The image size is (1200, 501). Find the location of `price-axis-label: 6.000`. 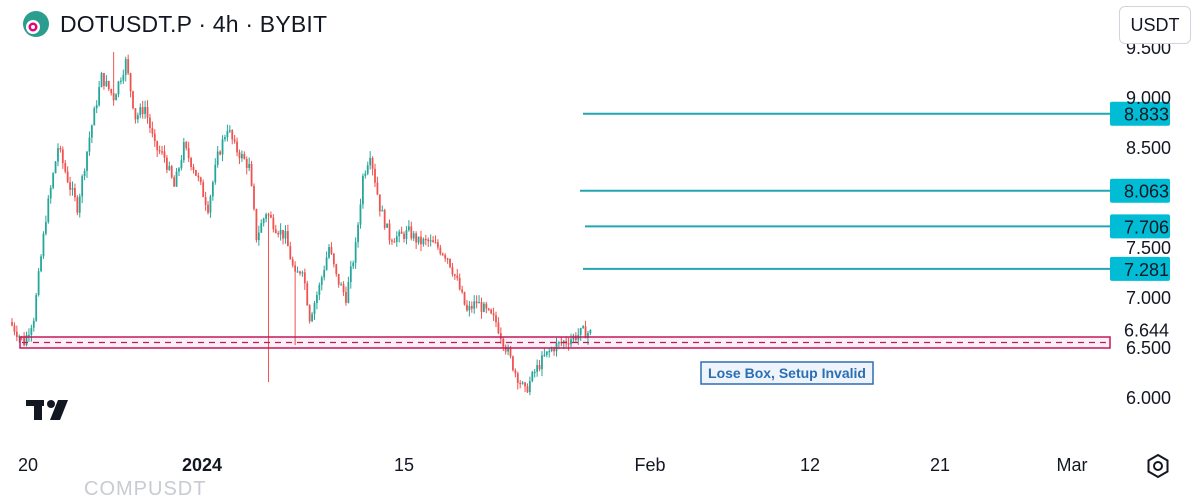

price-axis-label: 6.000 is located at coordinates (1148, 398).